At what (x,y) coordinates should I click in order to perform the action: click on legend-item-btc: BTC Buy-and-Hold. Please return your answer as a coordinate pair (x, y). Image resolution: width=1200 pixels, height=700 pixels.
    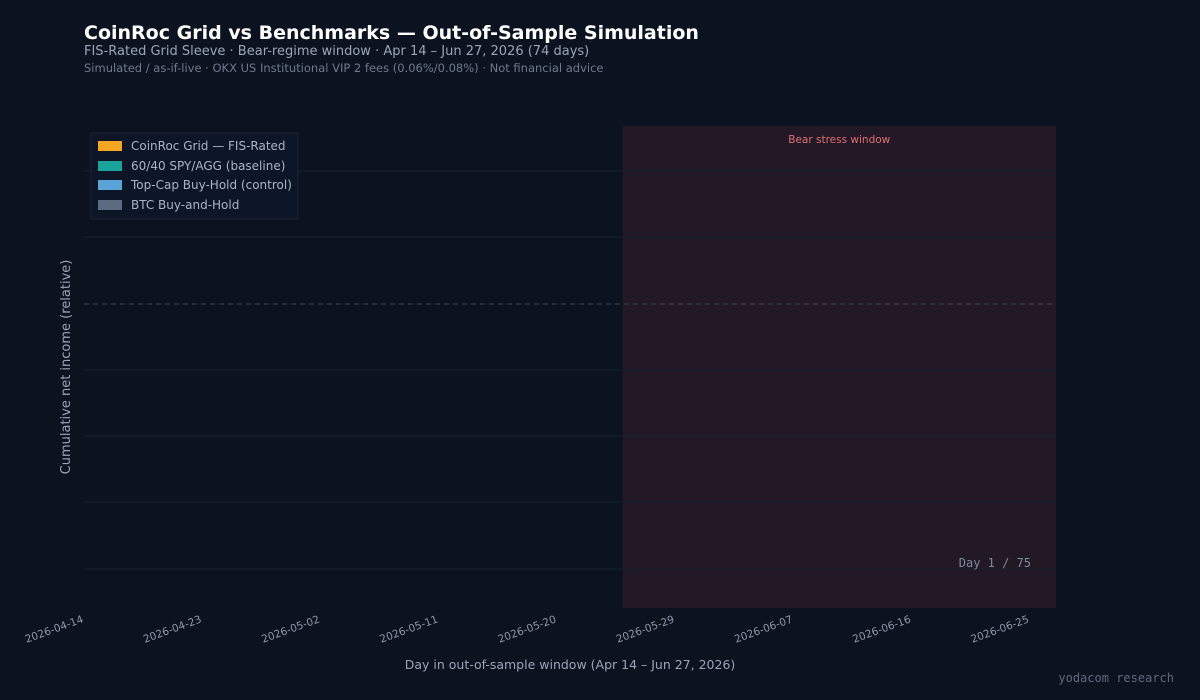
    Looking at the image, I should click on (168, 205).